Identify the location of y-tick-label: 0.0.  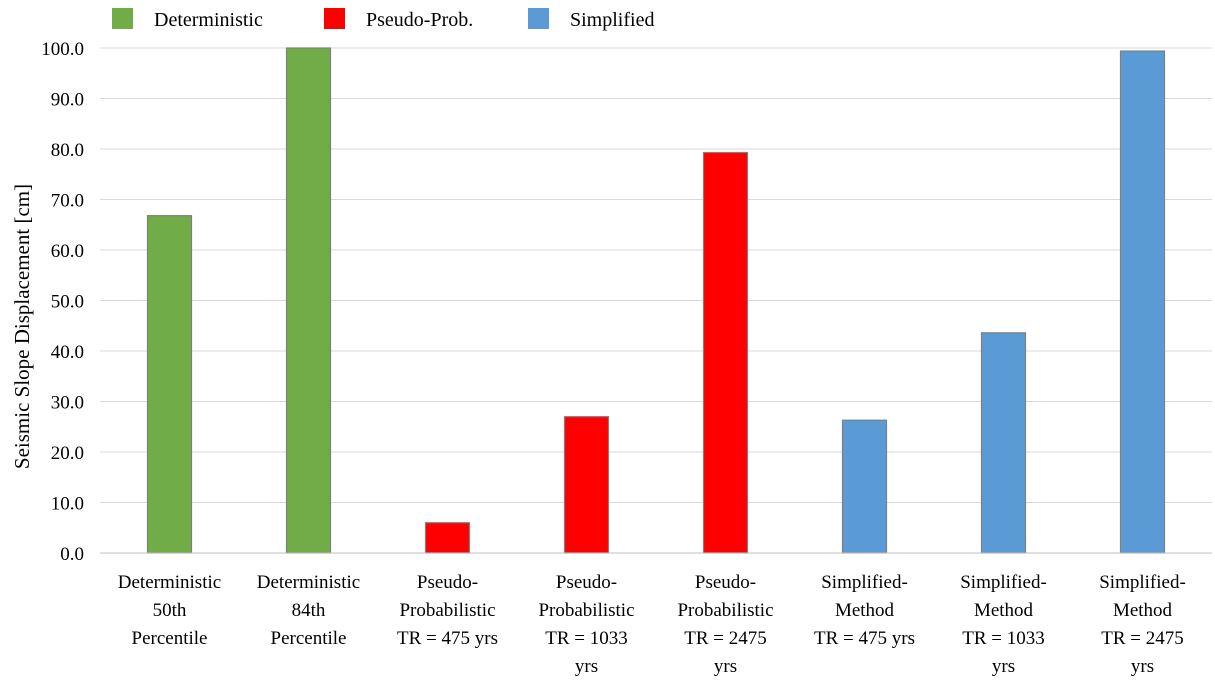
(72, 554).